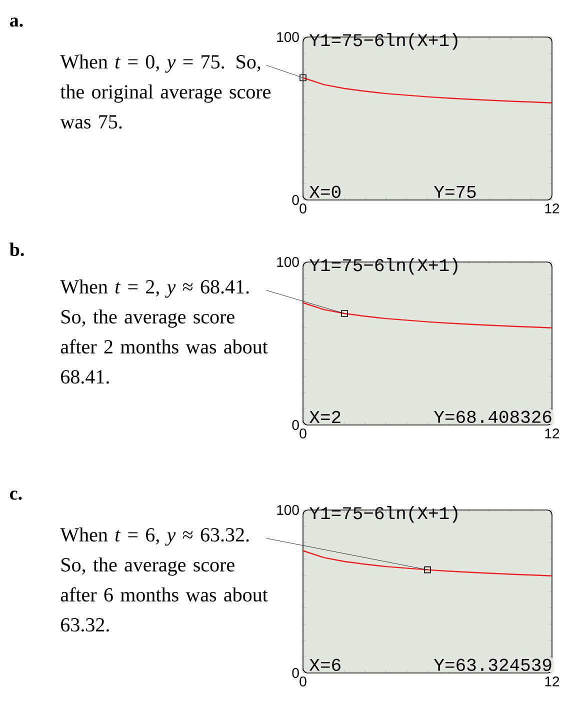 This screenshot has height=702, width=585. I want to click on annotation: X=2, so click(324, 416).